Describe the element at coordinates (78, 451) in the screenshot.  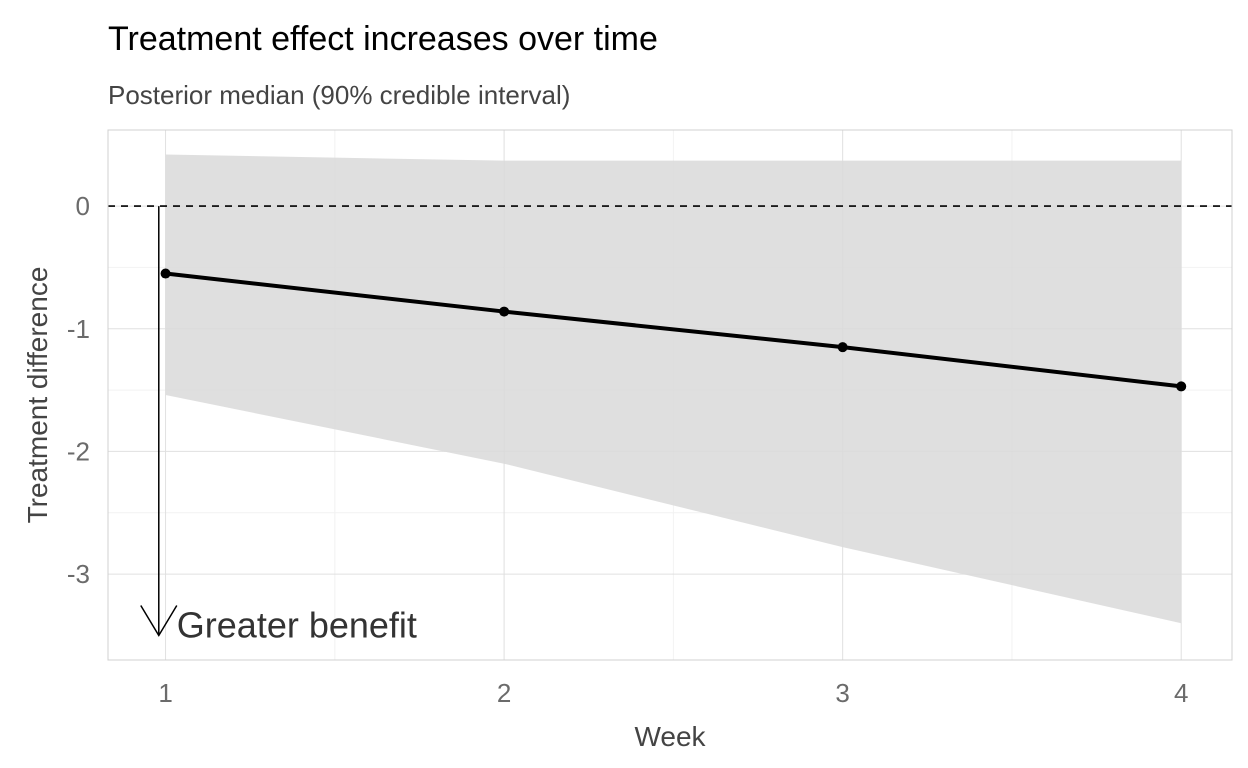
I see `y-tick-label: -2` at that location.